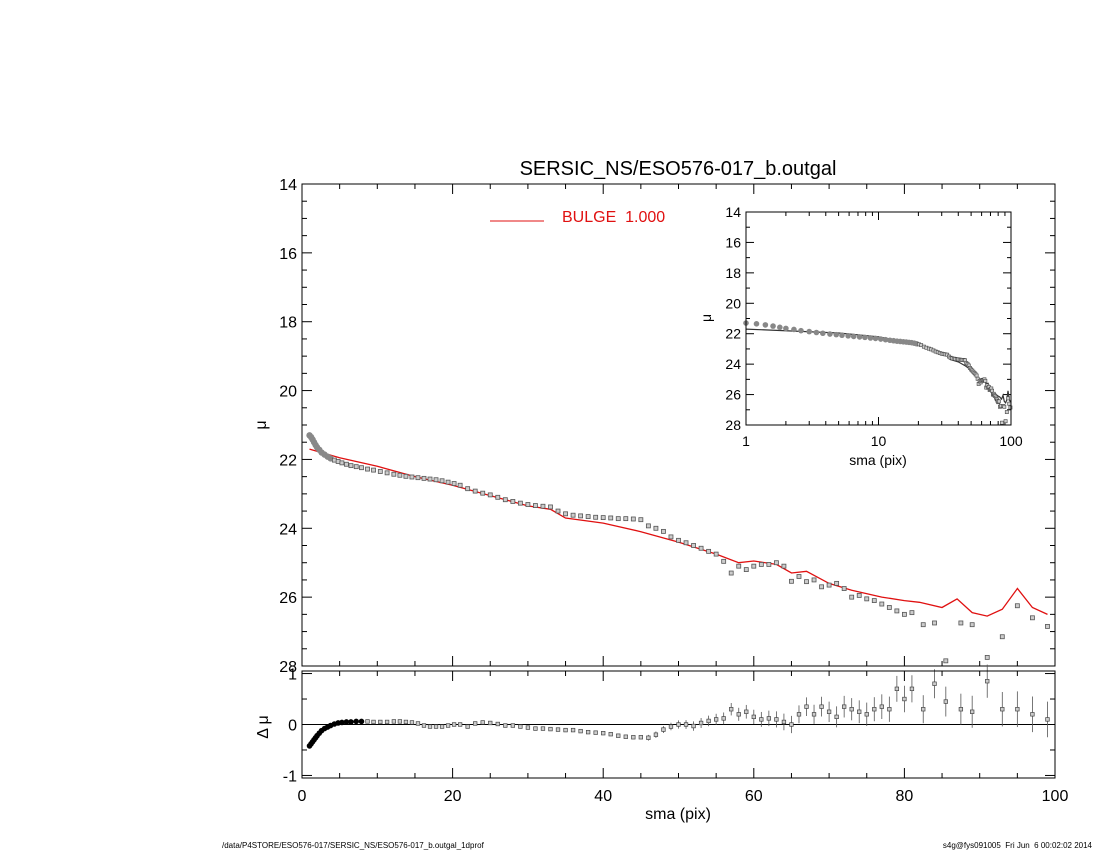  Describe the element at coordinates (733, 334) in the screenshot. I see `inset-y-tick-label: 22` at that location.